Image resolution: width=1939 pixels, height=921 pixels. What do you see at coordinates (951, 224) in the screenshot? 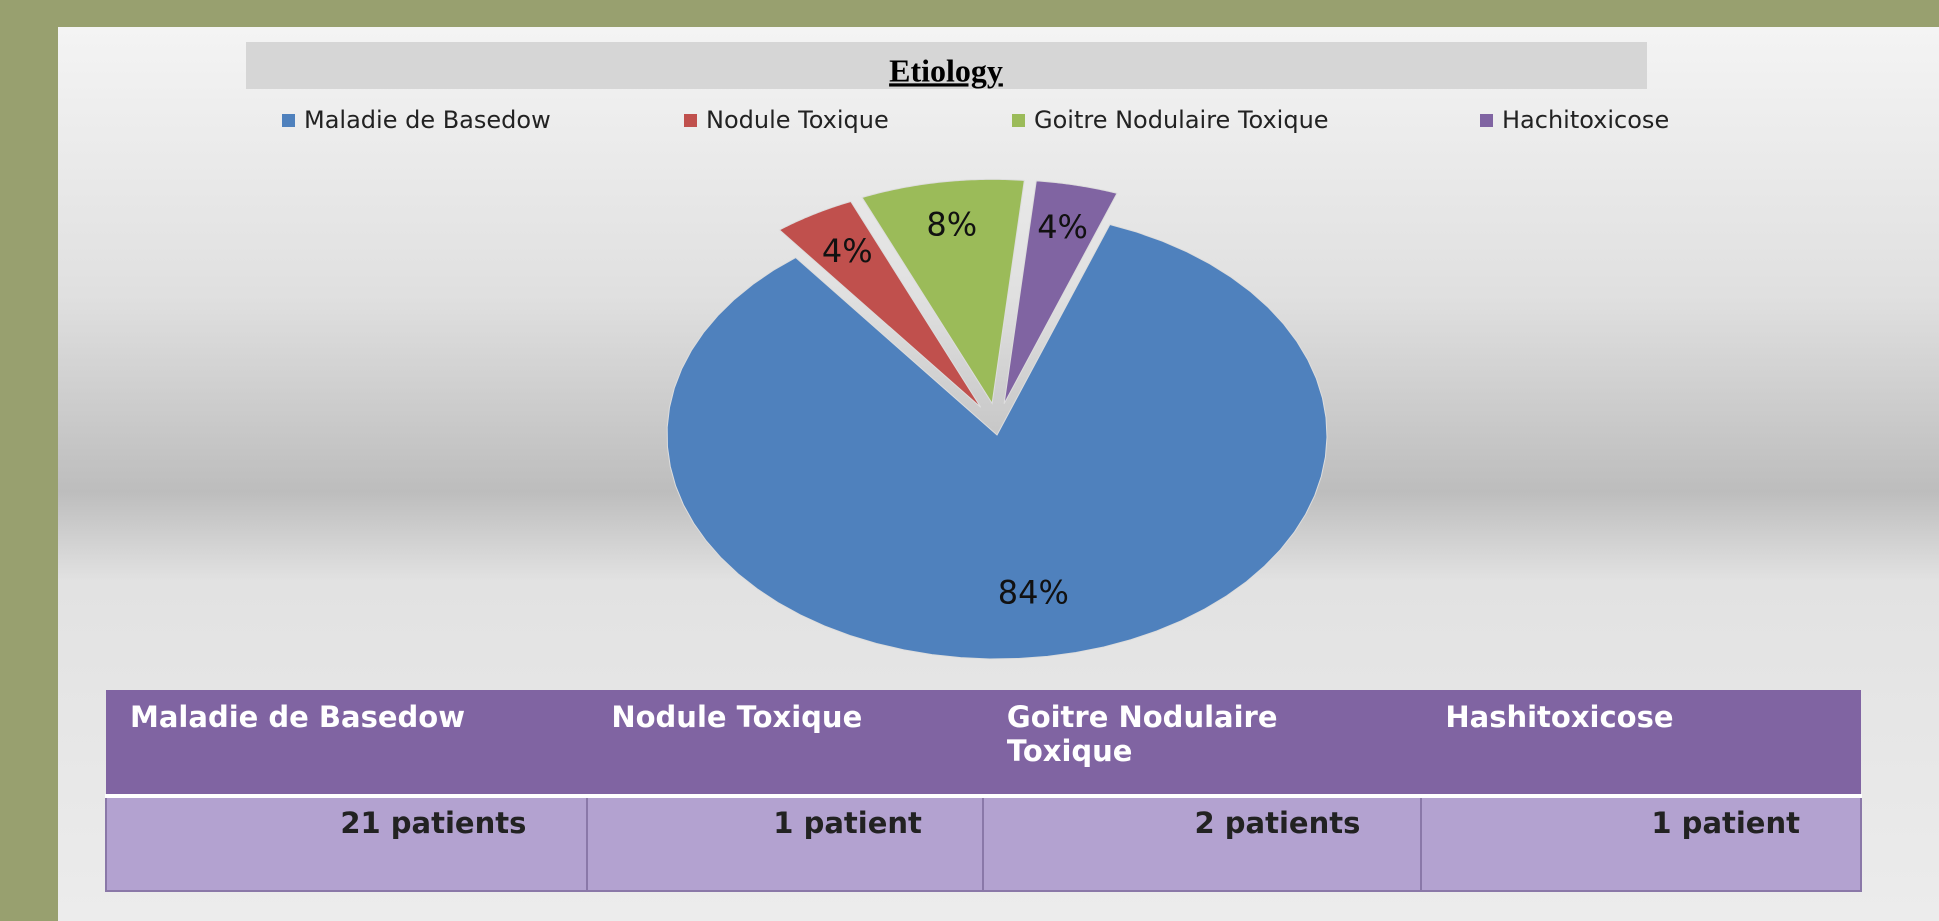
I see `data-label: 8%` at bounding box center [951, 224].